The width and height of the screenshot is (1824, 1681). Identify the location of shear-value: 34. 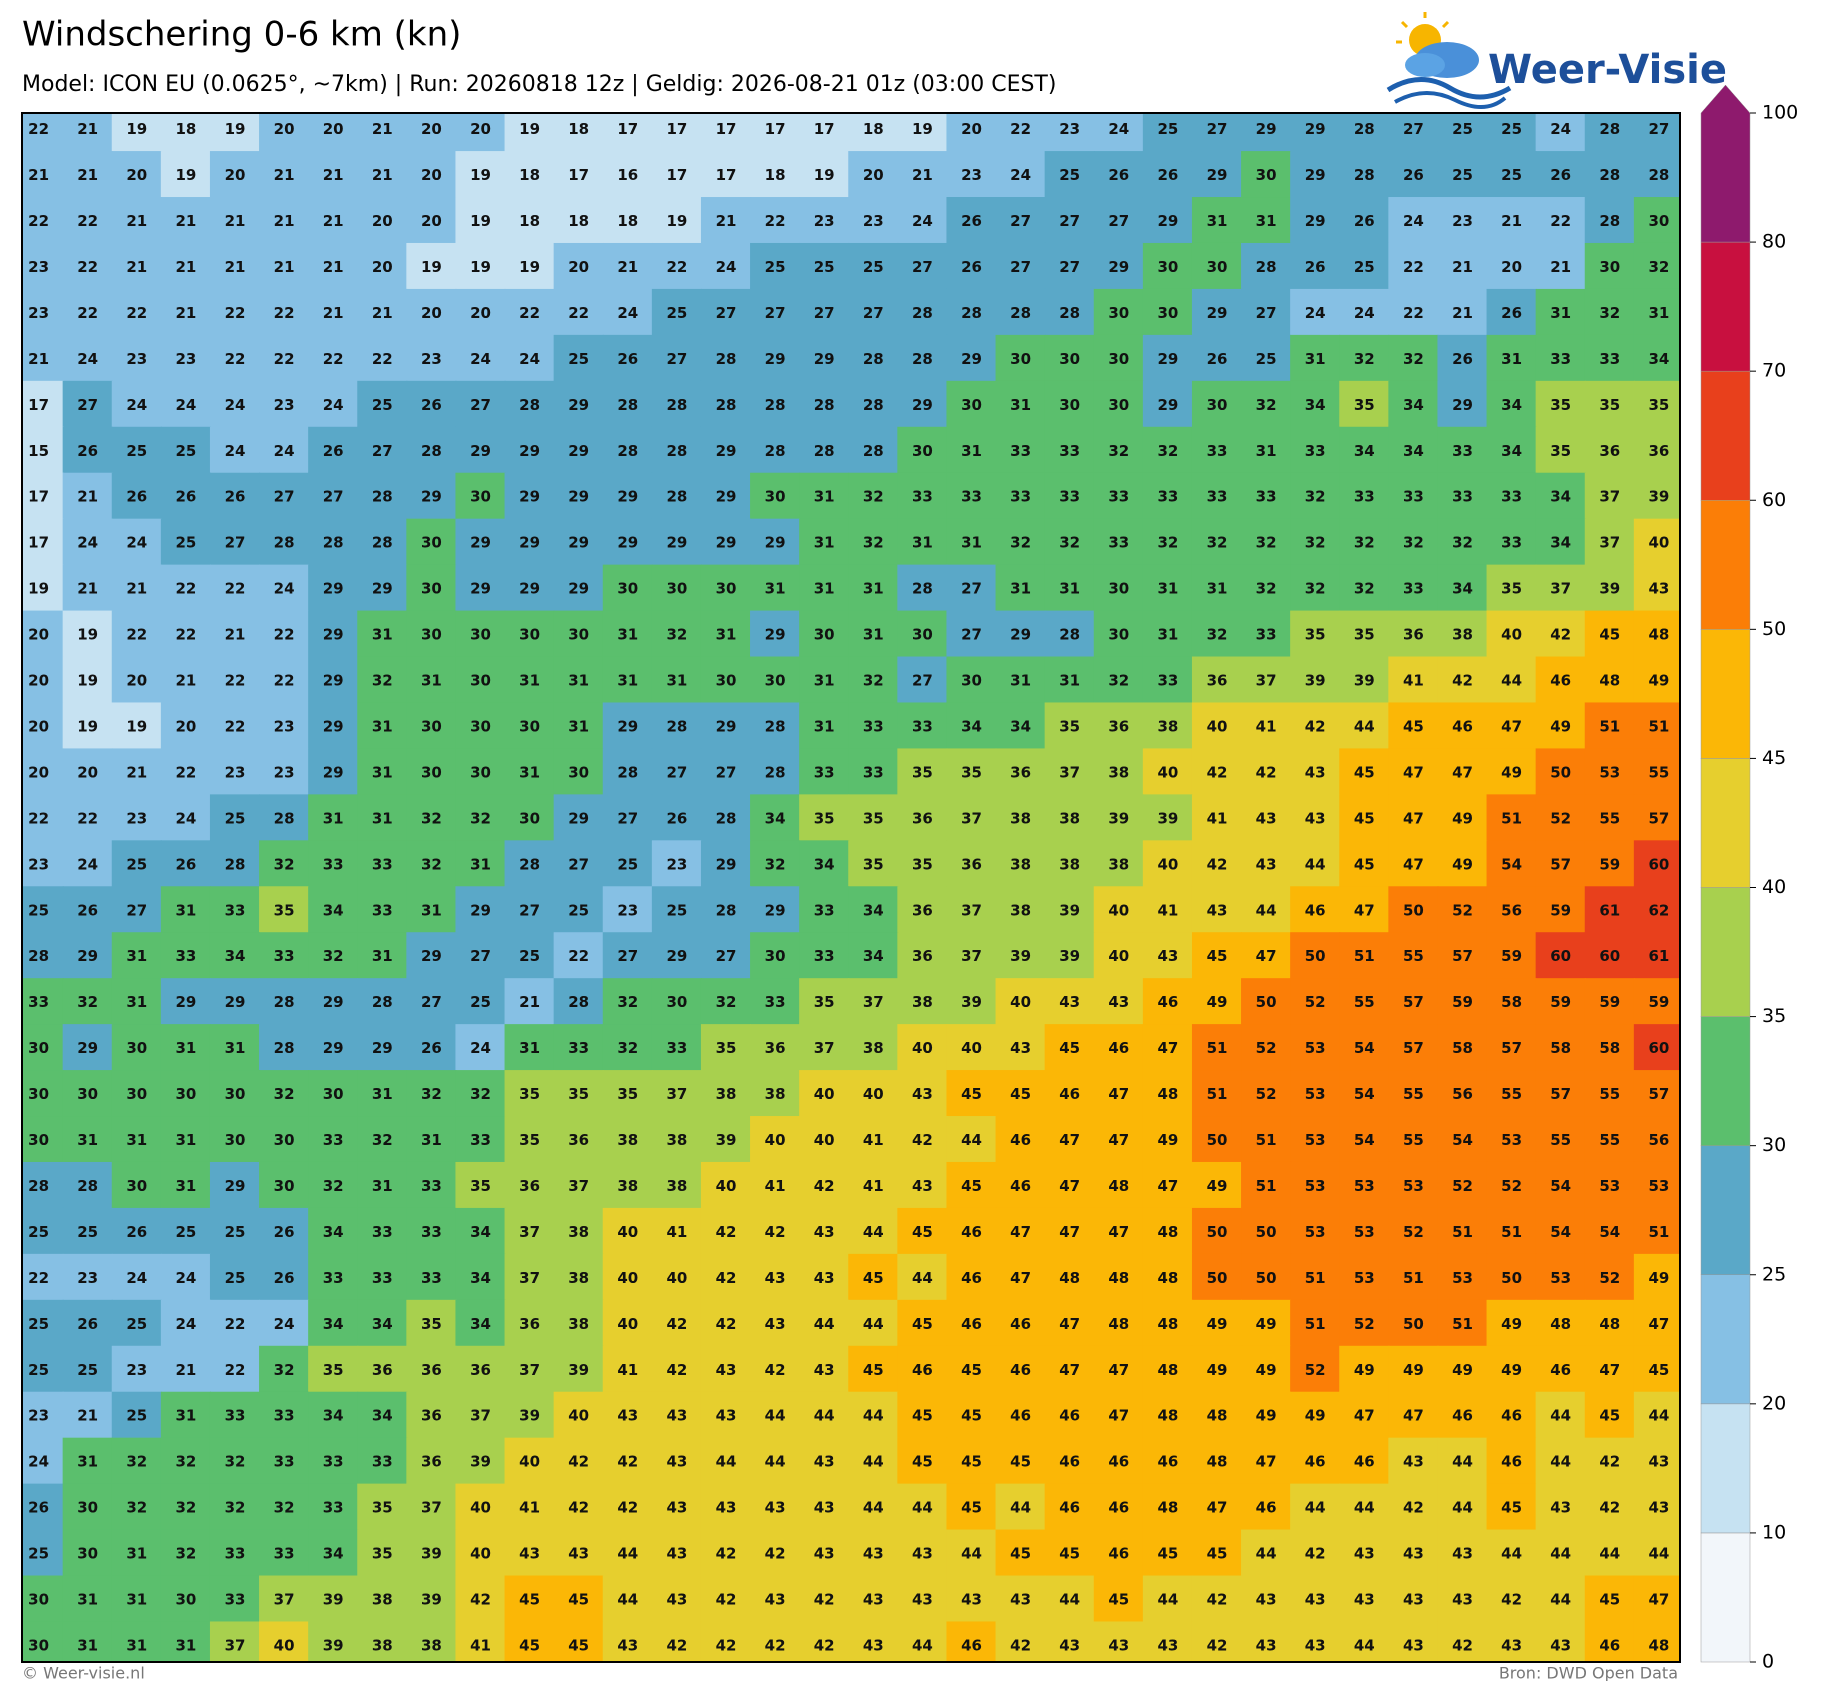
(873, 910).